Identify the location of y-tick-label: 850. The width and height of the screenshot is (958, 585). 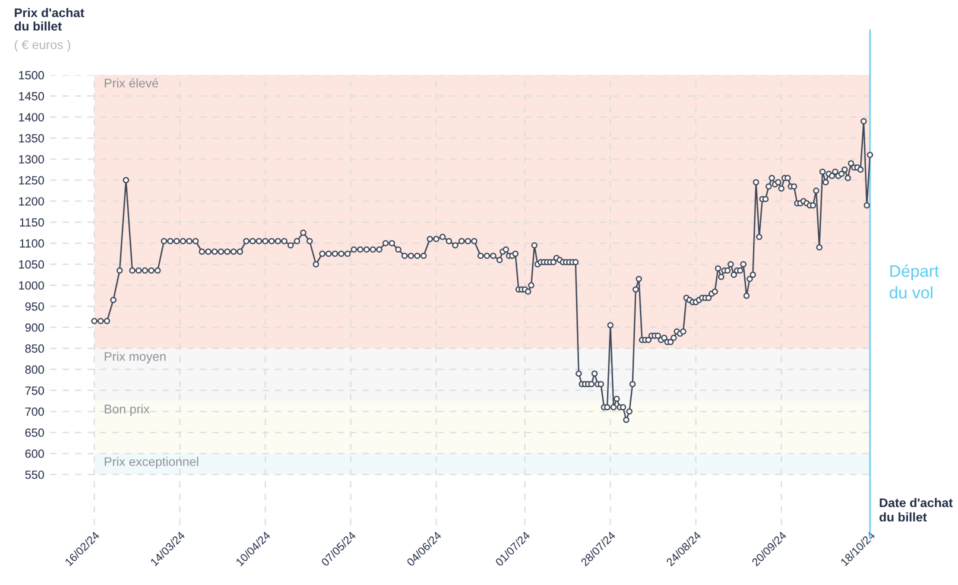
(34, 348).